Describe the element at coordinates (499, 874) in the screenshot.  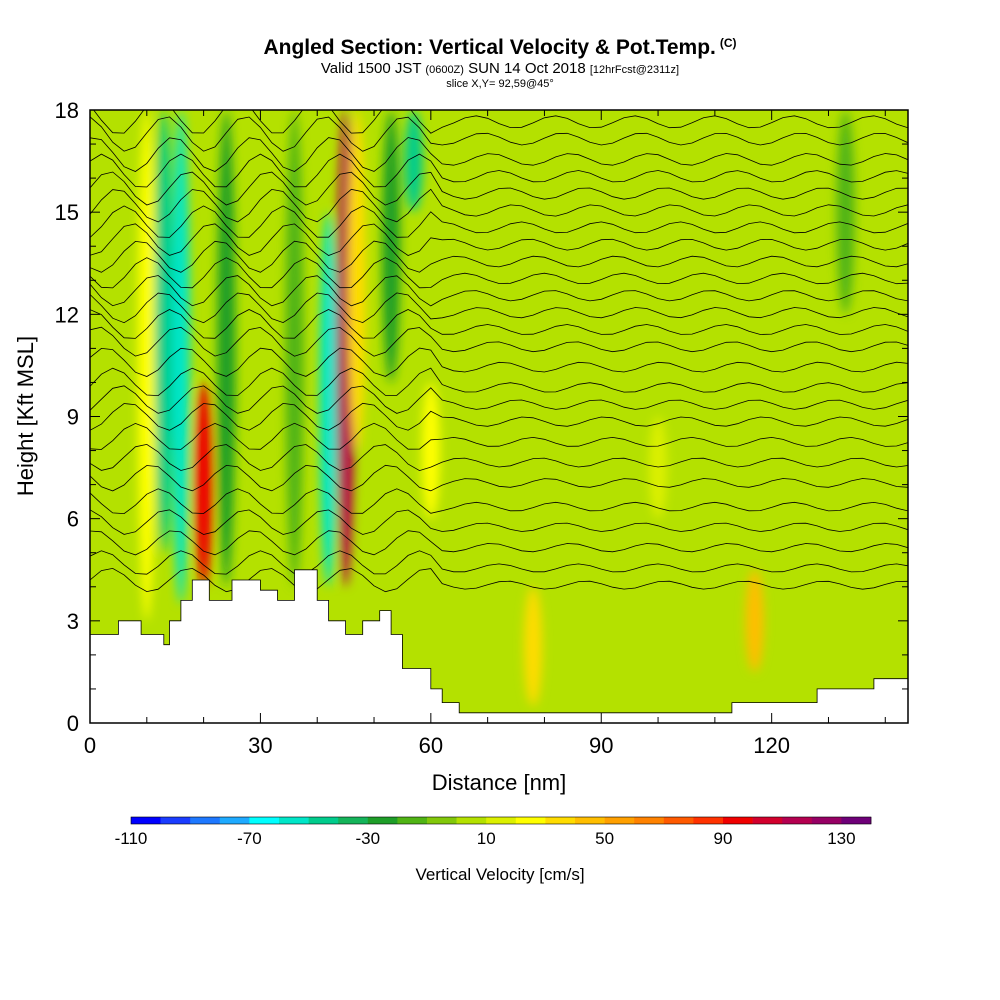
I see `colorbar-label: Vertical Velocity [cm/s]` at that location.